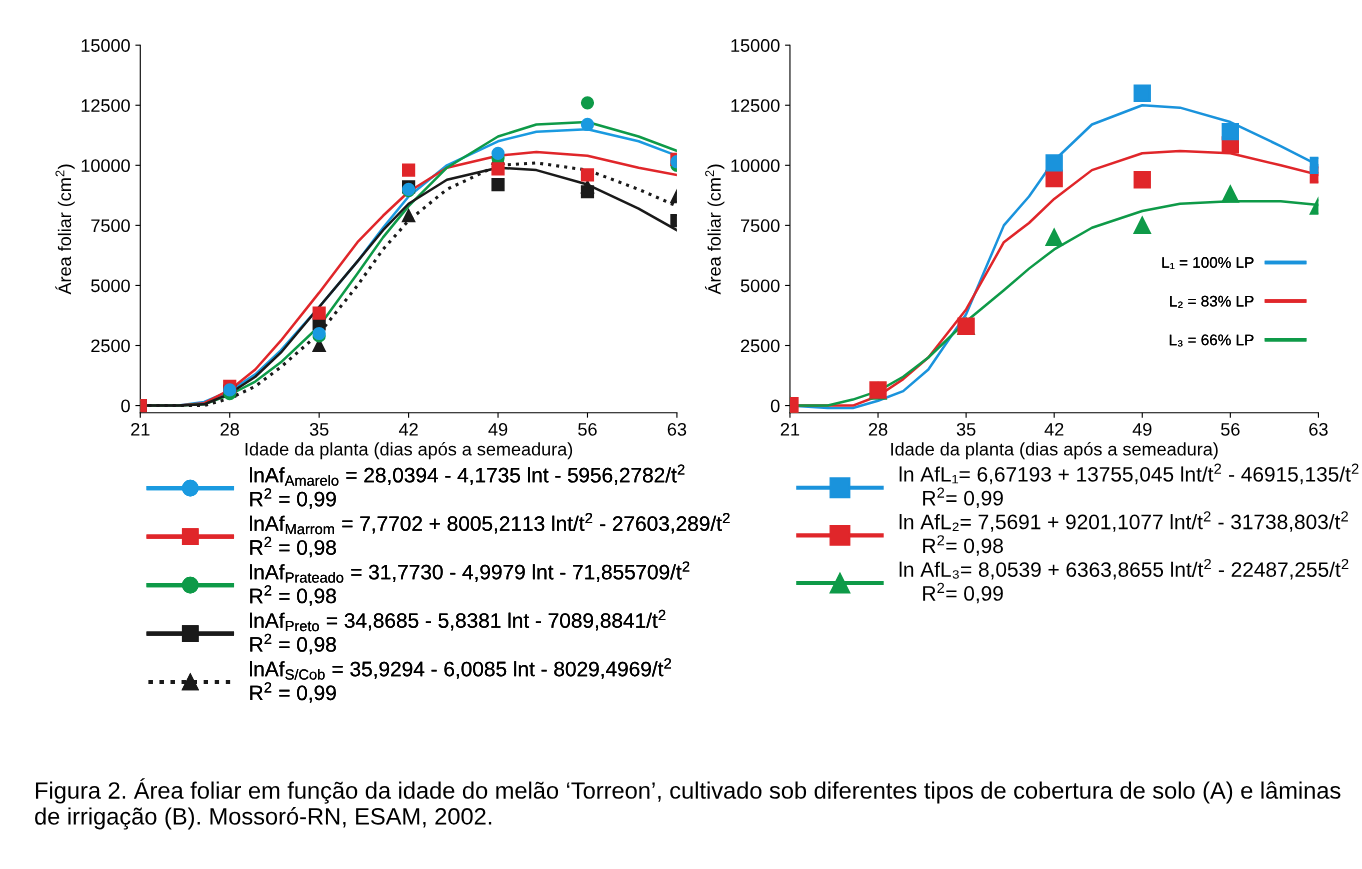  Describe the element at coordinates (1124, 581) in the screenshot. I see `text: ln AfL₃= 8,0539 + 6363,8655 lnt/t$^{2}$ - 22487,255/t$^{2}$ R$^{2}$= 0,99` at that location.